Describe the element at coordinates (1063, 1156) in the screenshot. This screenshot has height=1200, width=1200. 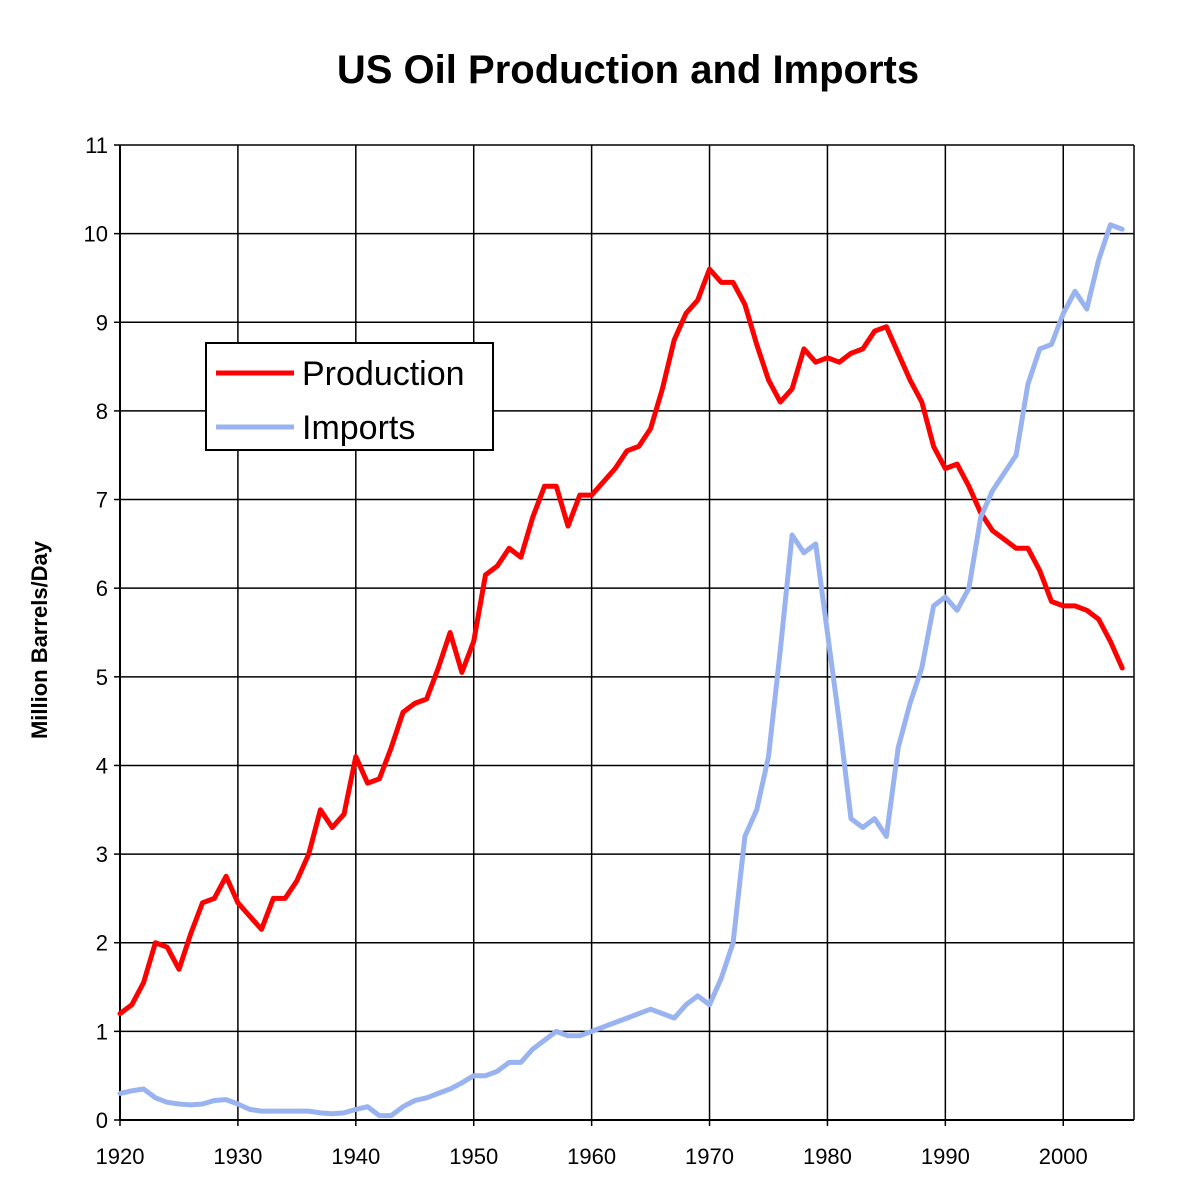
I see `x-tick-label-2000: 2000` at that location.